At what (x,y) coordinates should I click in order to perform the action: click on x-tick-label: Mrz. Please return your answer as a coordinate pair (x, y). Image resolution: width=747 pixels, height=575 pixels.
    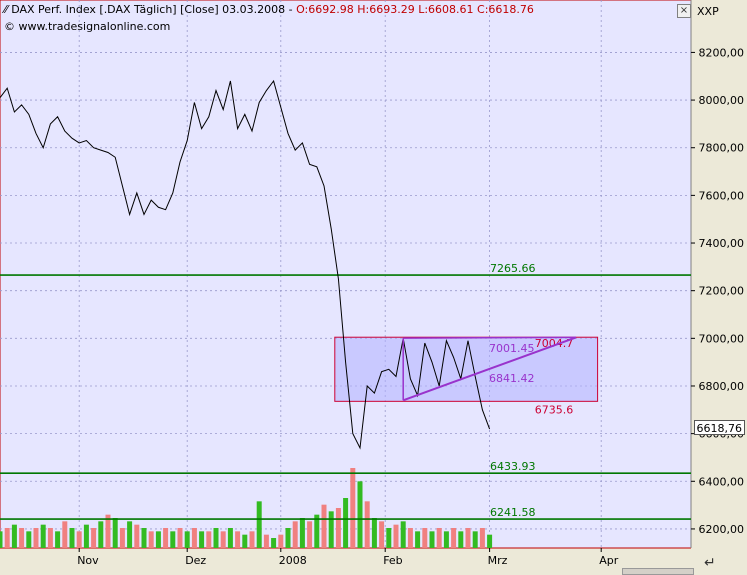
    Looking at the image, I should click on (498, 560).